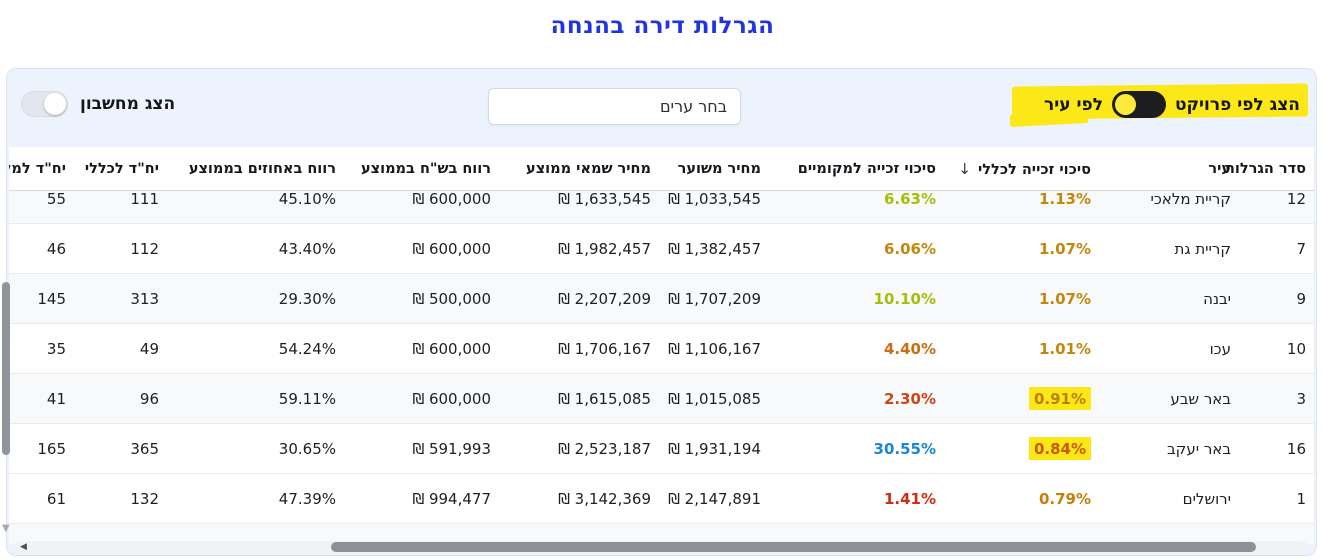 Image resolution: width=1325 pixels, height=560 pixels. Describe the element at coordinates (1021, 533) in the screenshot. I see `cell-chance-general: 0.67%` at that location.